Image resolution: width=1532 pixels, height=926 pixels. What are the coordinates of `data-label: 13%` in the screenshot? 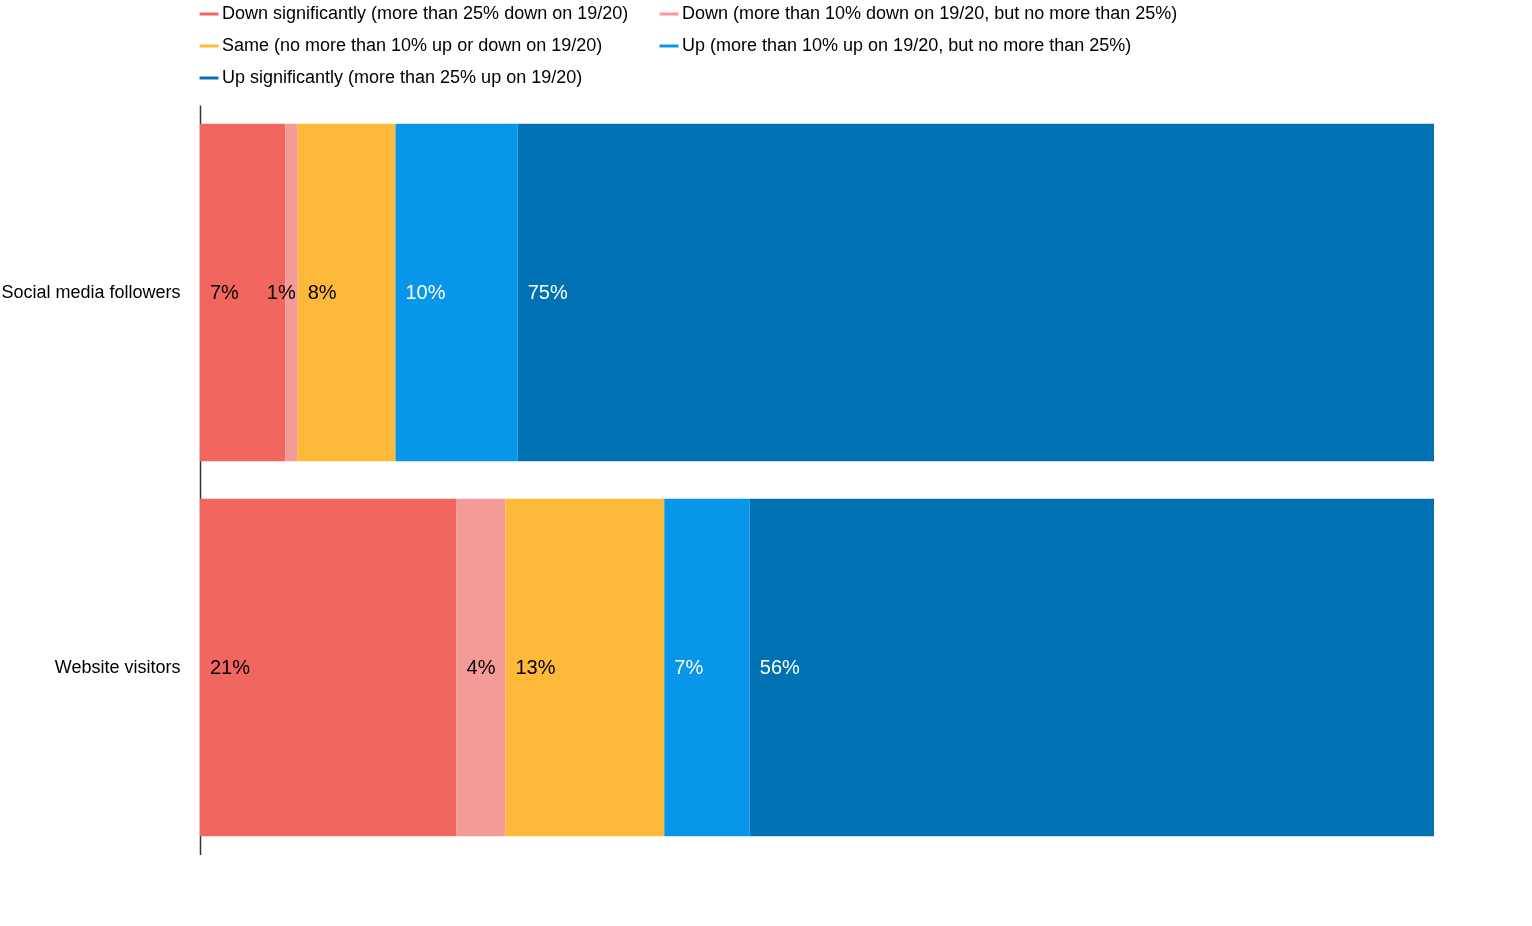 It's located at (535, 666).